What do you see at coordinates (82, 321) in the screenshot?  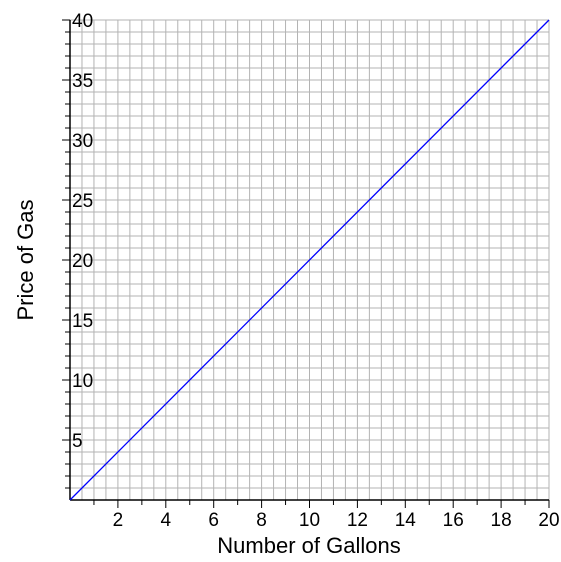 I see `y-tick-label: 15` at bounding box center [82, 321].